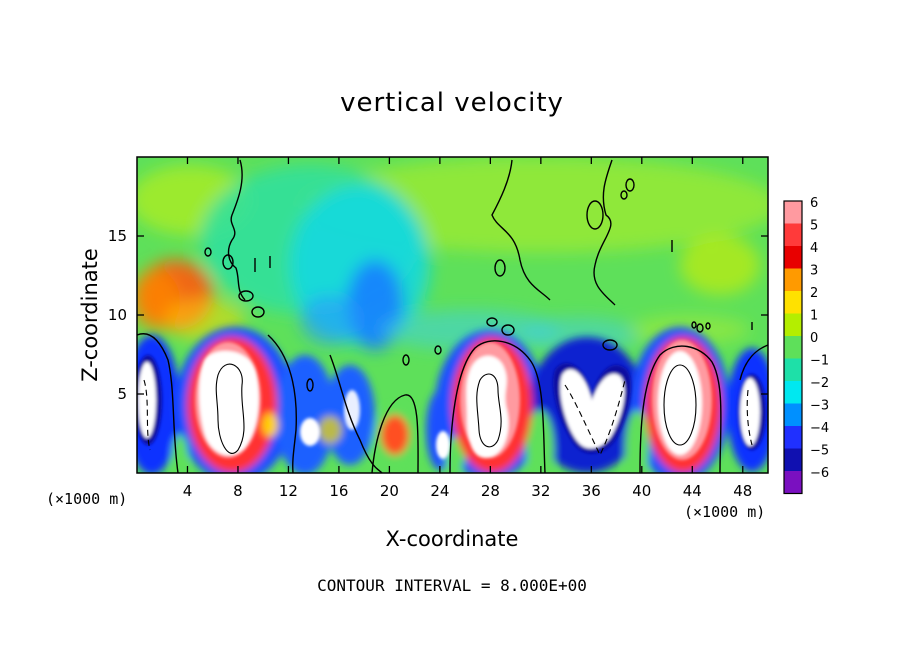  What do you see at coordinates (452, 103) in the screenshot?
I see `chart-title: vertical velocity` at bounding box center [452, 103].